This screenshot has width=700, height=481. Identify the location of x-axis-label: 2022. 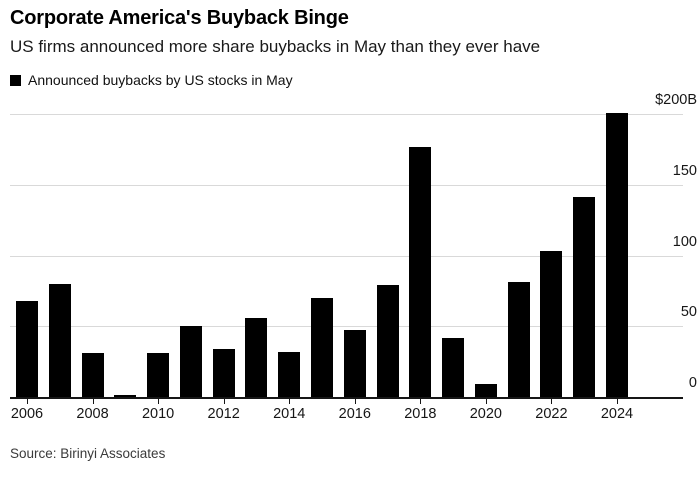
(551, 414).